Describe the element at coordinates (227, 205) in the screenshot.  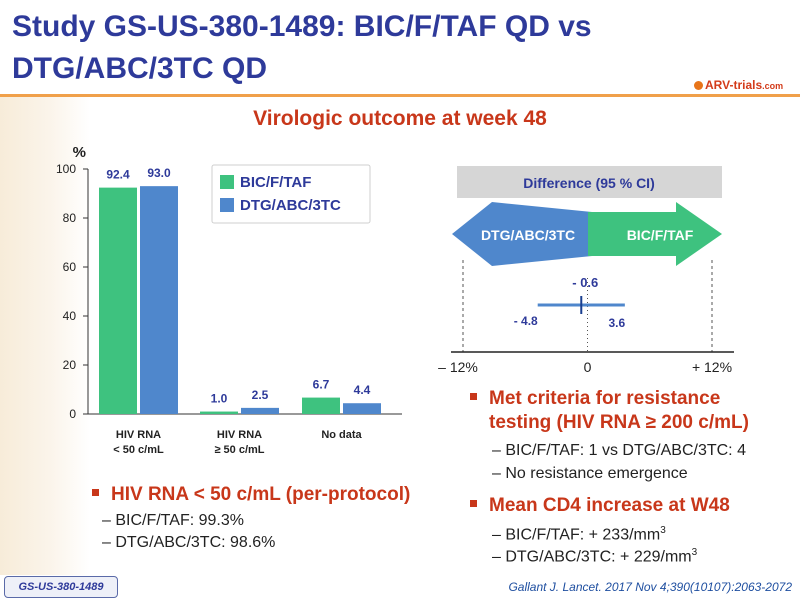
I see `legend-swatch-dtg` at that location.